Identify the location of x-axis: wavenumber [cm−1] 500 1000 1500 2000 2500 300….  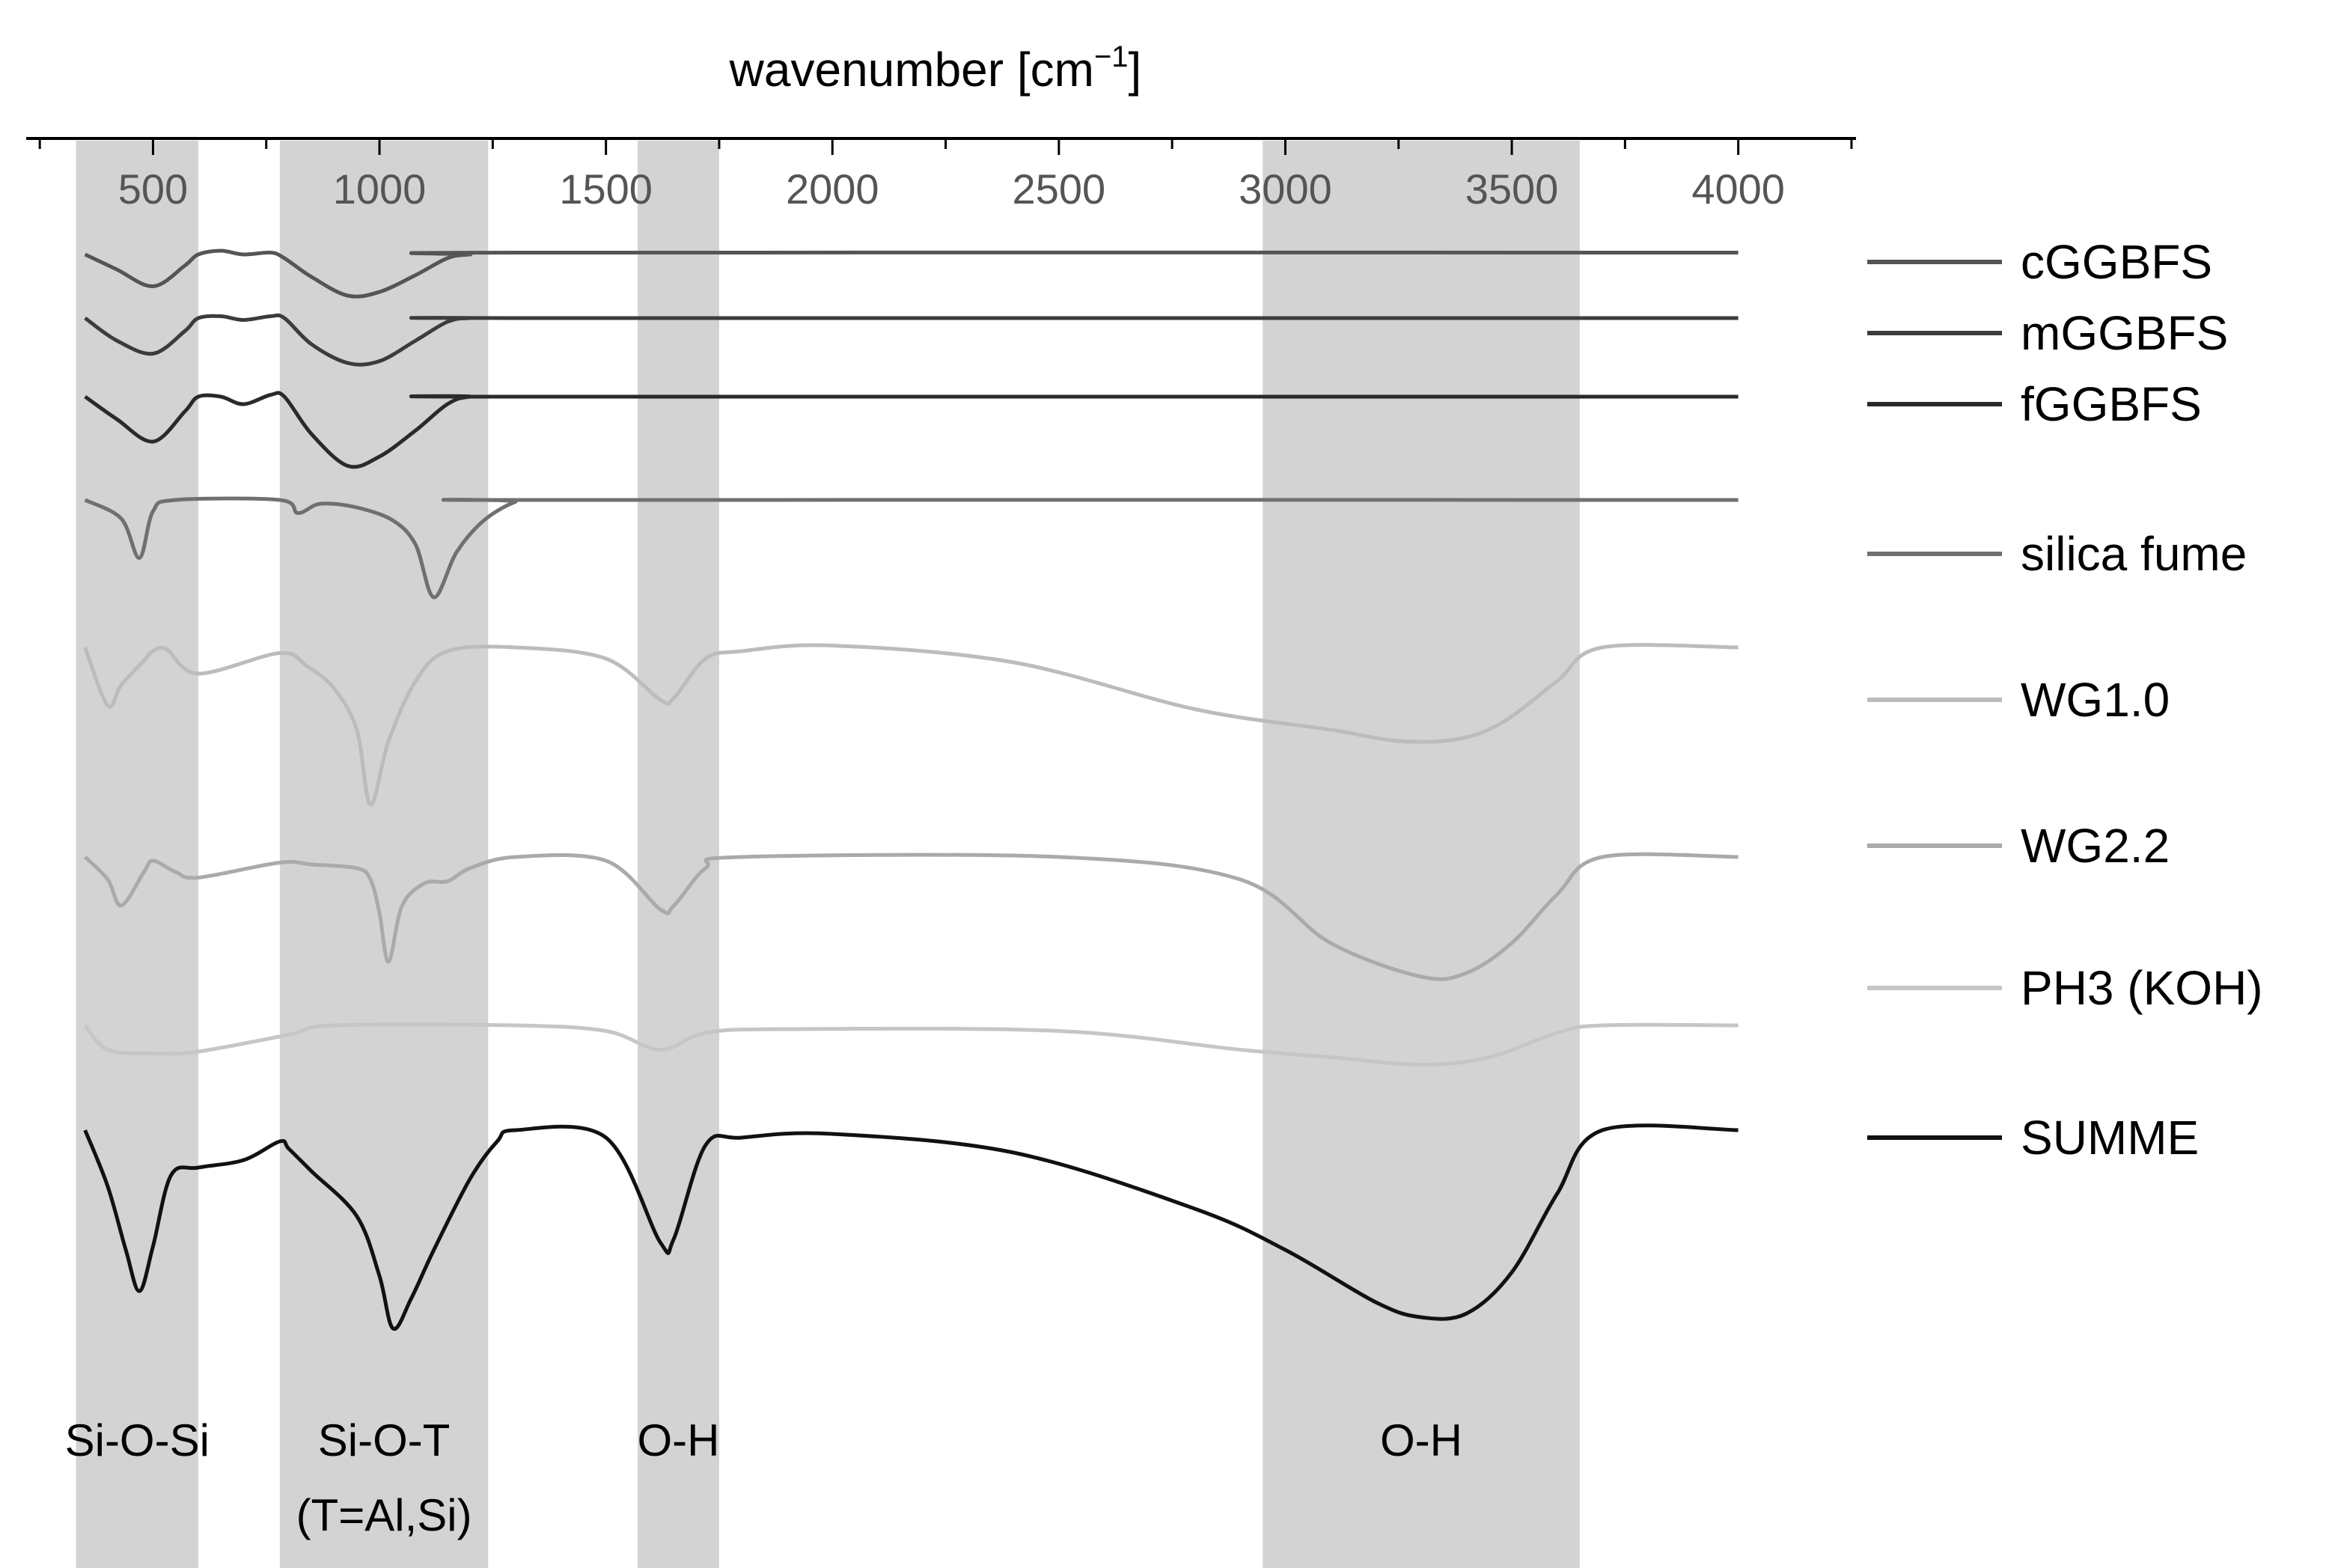
(941, 127).